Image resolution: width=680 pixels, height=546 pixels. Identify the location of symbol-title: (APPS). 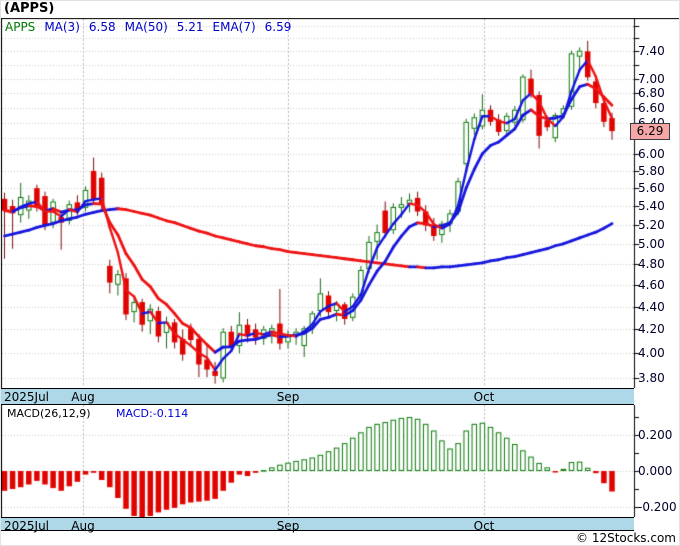
(29, 8).